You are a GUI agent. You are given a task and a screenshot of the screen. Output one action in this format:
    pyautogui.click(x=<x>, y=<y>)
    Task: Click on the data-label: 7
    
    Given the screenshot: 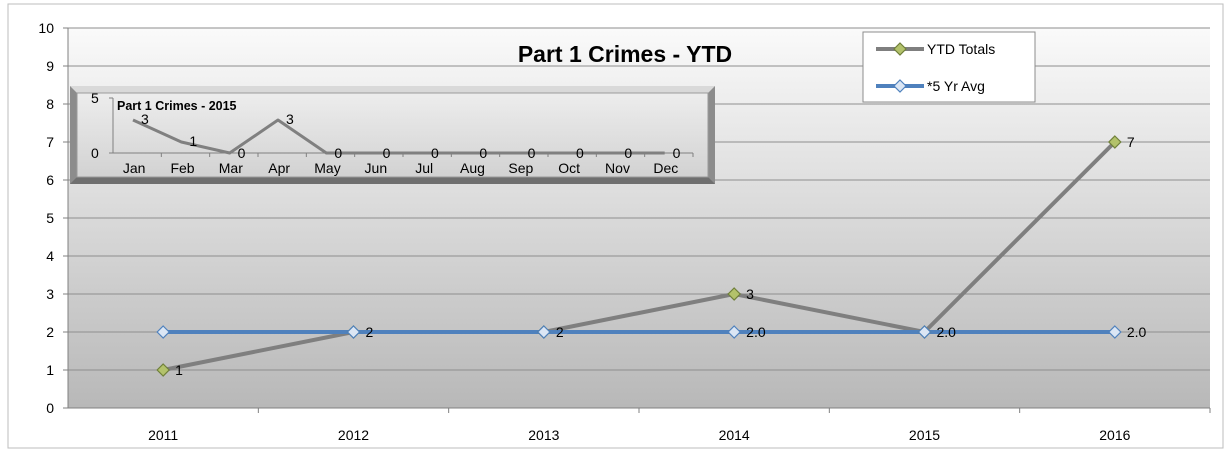 What is the action you would take?
    pyautogui.click(x=1131, y=142)
    